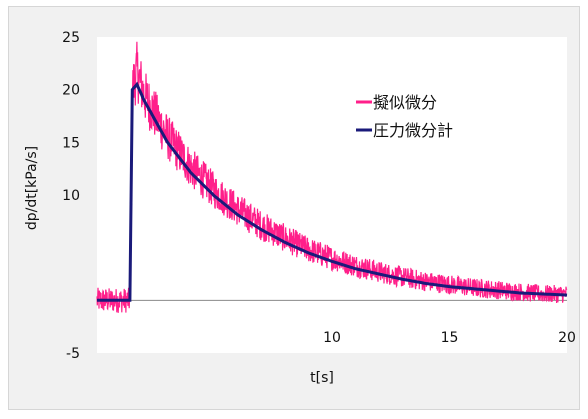  What do you see at coordinates (413, 130) in the screenshot?
I see `legend-label-pressure-derivative: 圧力微分計` at bounding box center [413, 130].